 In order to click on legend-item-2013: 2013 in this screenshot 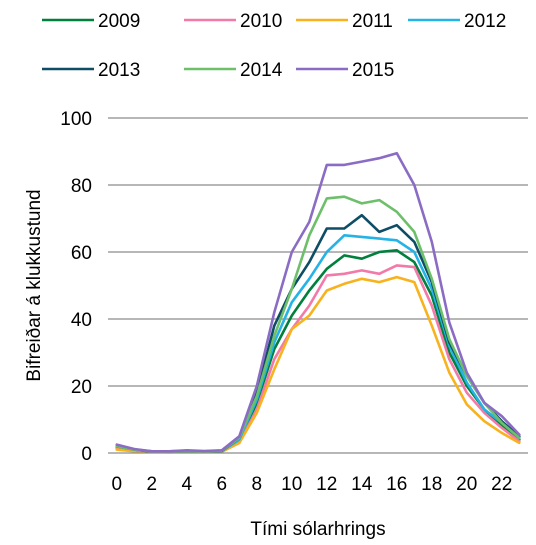, I will do `click(91, 70)`.